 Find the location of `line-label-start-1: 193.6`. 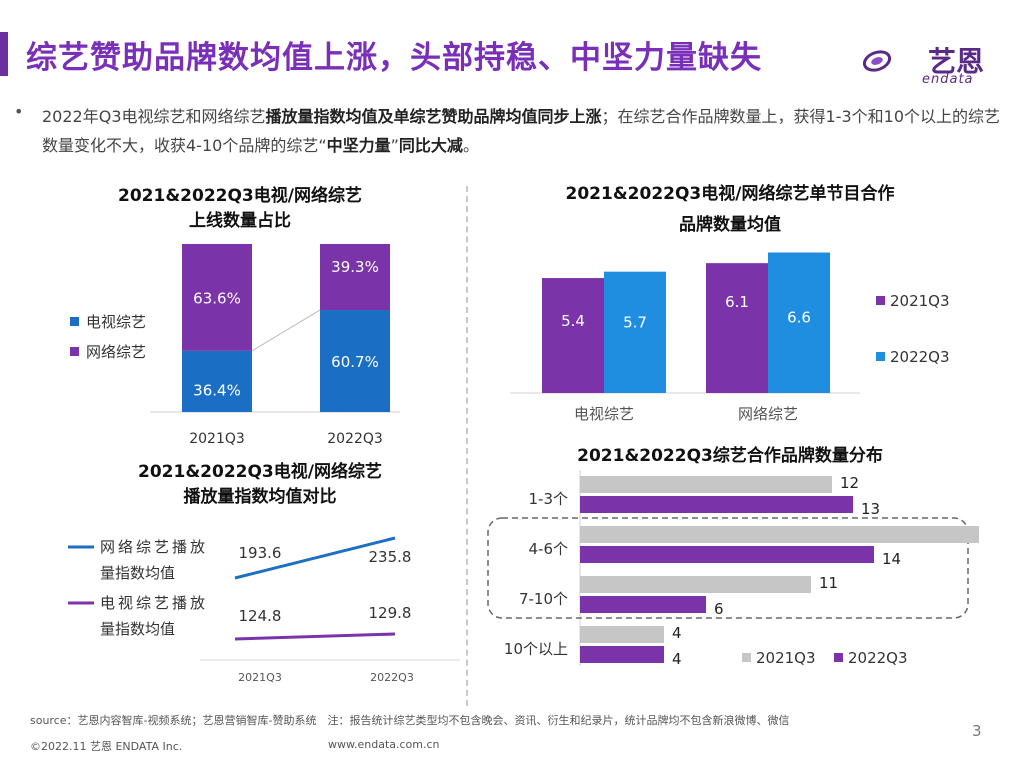

line-label-start-1: 193.6 is located at coordinates (260, 553).